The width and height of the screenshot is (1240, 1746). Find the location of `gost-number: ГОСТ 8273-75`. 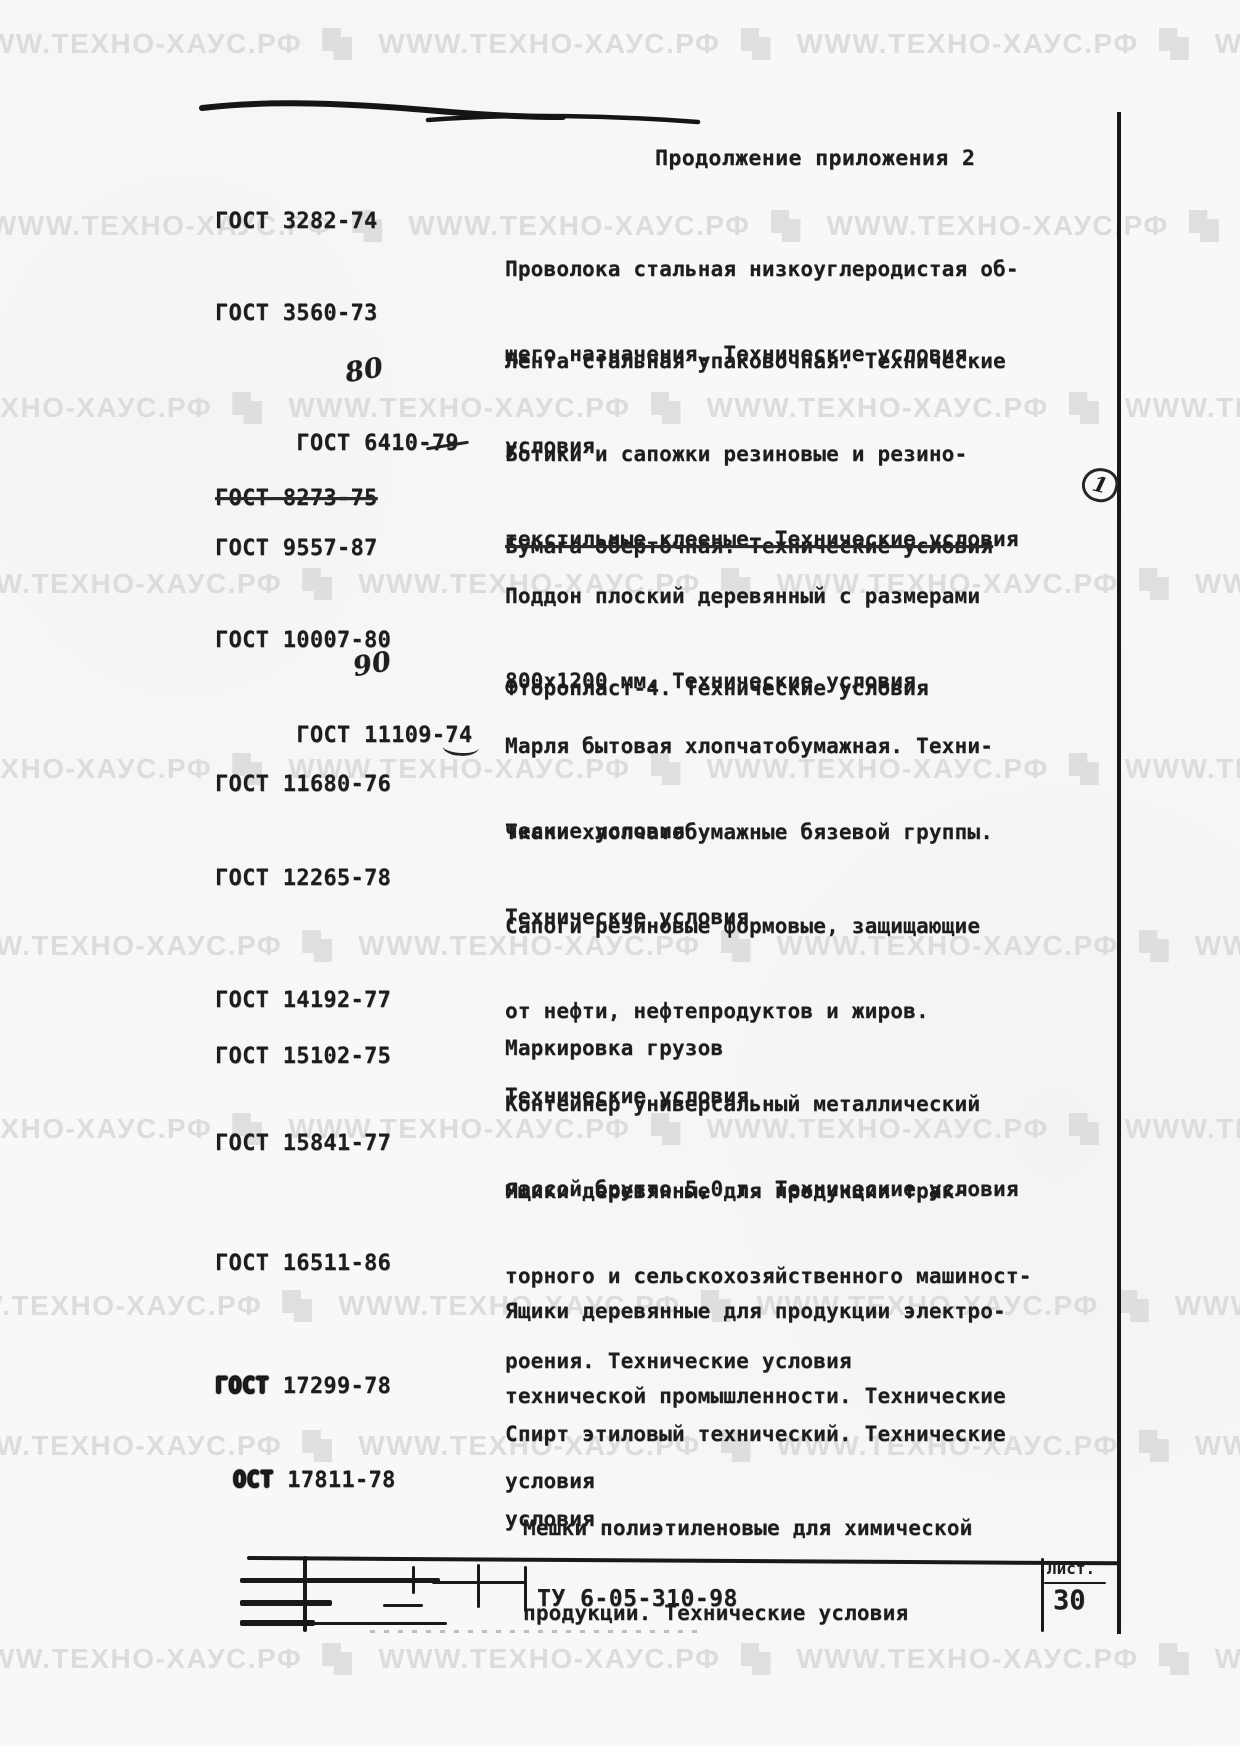

gost-number: ГОСТ 8273-75 is located at coordinates (296, 498).